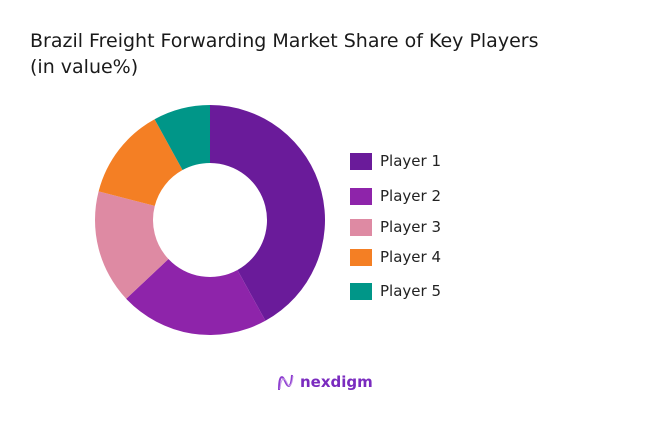  Describe the element at coordinates (410, 161) in the screenshot. I see `legend-label: Player 1` at that location.